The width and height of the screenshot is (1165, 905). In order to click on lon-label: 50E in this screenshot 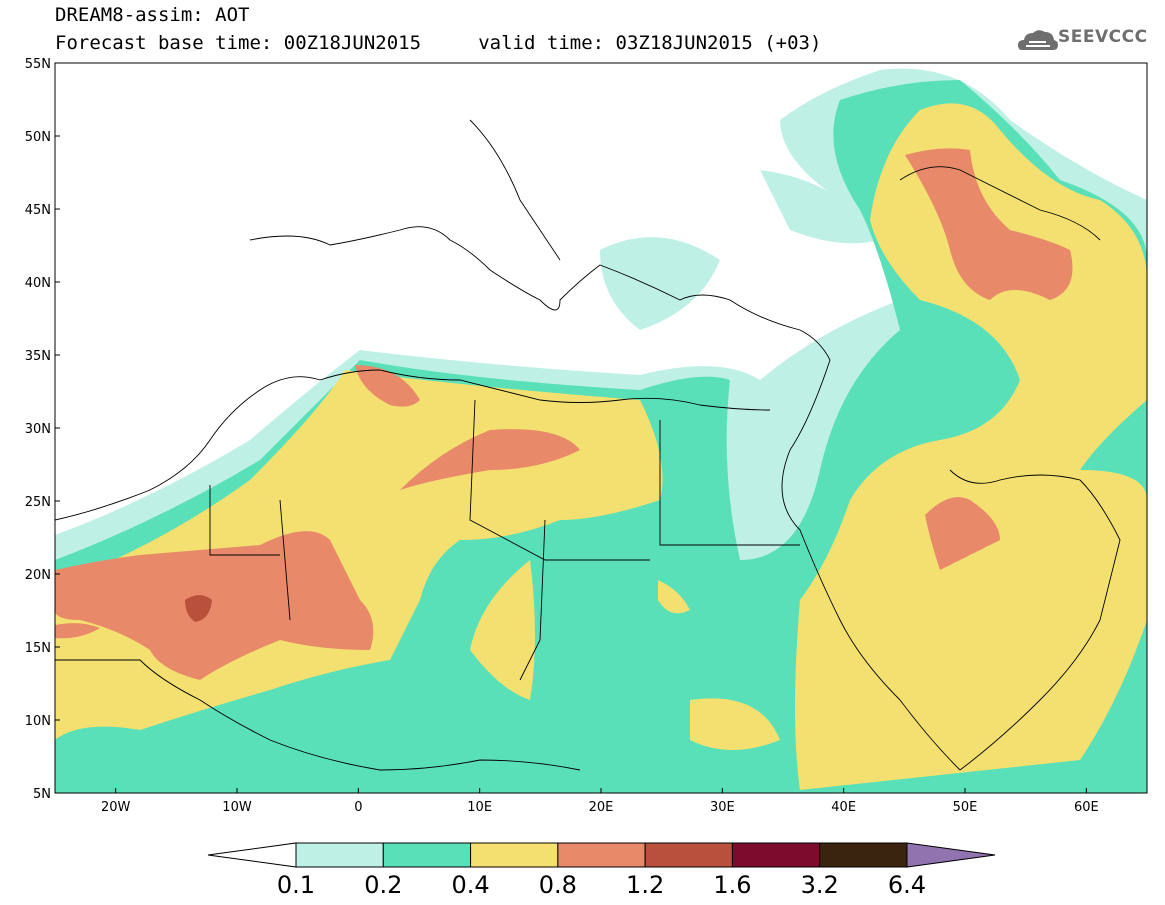, I will do `click(965, 807)`.